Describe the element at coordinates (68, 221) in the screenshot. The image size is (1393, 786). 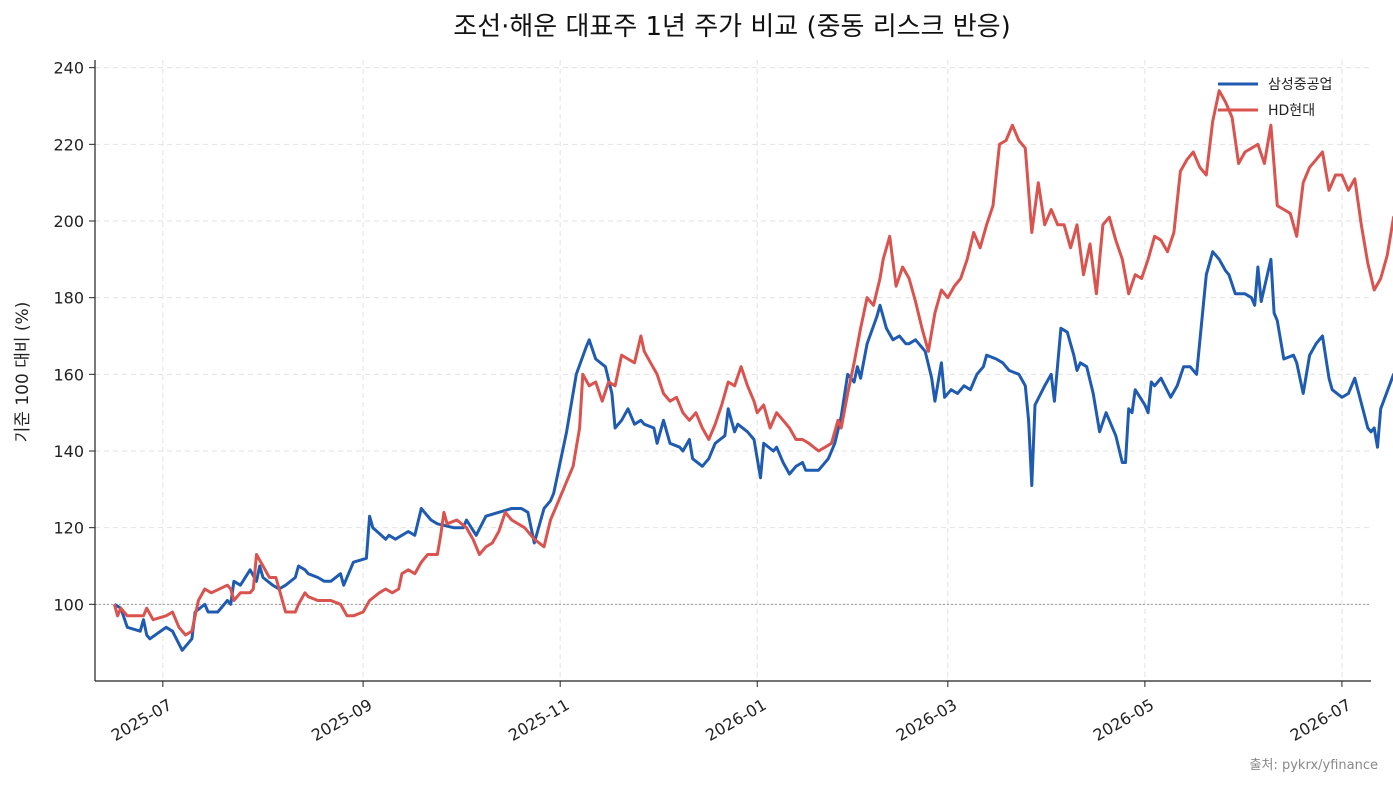
I see `y-tick-label: 200` at that location.